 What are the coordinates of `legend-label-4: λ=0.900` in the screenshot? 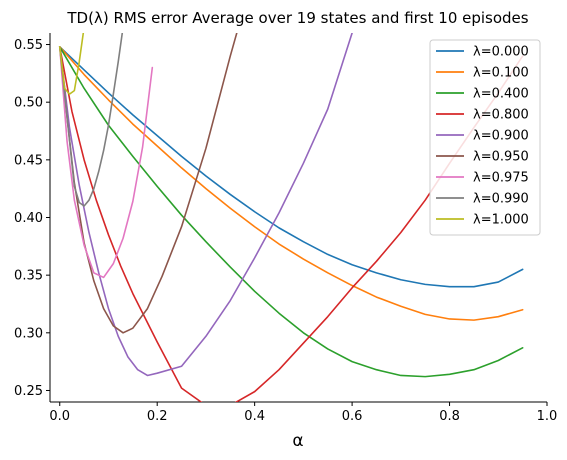 It's located at (501, 136).